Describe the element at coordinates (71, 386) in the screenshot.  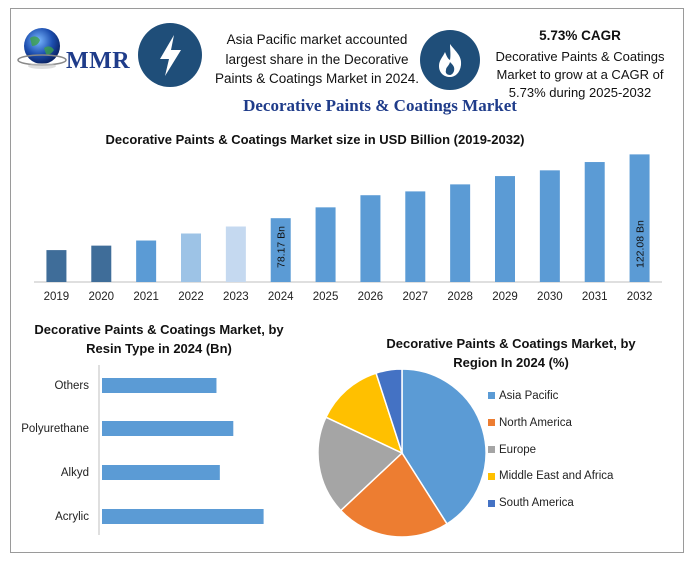
I see `resin-tick-label: Others` at that location.